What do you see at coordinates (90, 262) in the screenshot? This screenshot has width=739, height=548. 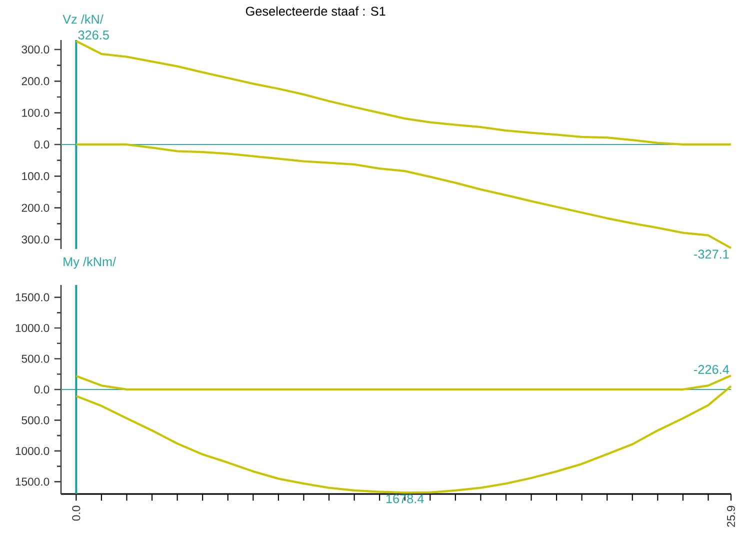 I see `y-axis-title: My /kNm/` at bounding box center [90, 262].